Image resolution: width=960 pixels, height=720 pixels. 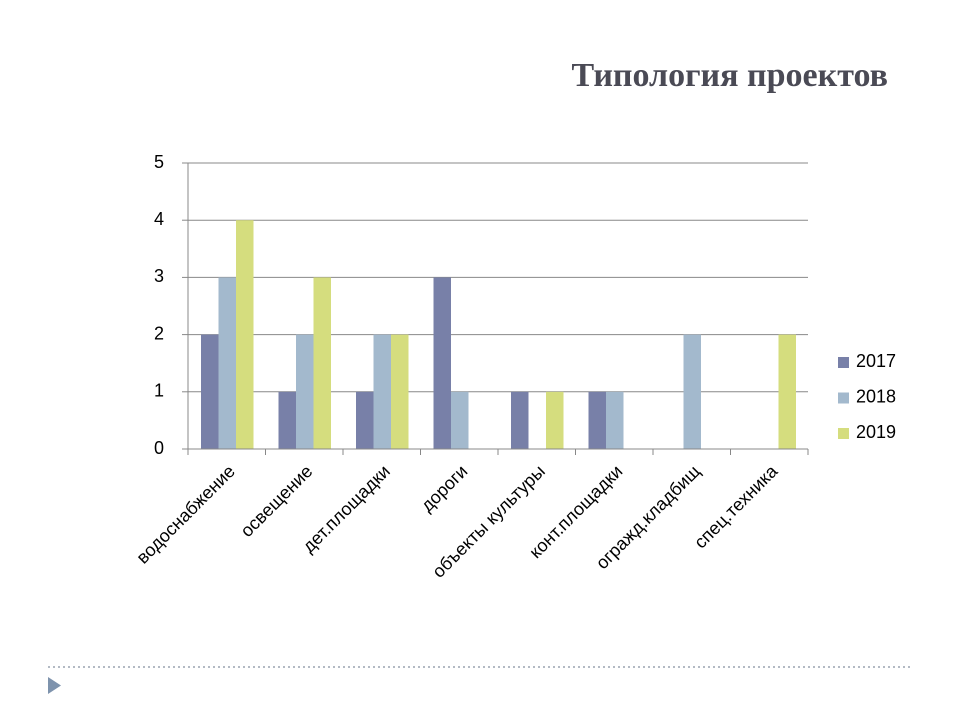 I want to click on y-tick-label: 2, so click(x=159, y=333).